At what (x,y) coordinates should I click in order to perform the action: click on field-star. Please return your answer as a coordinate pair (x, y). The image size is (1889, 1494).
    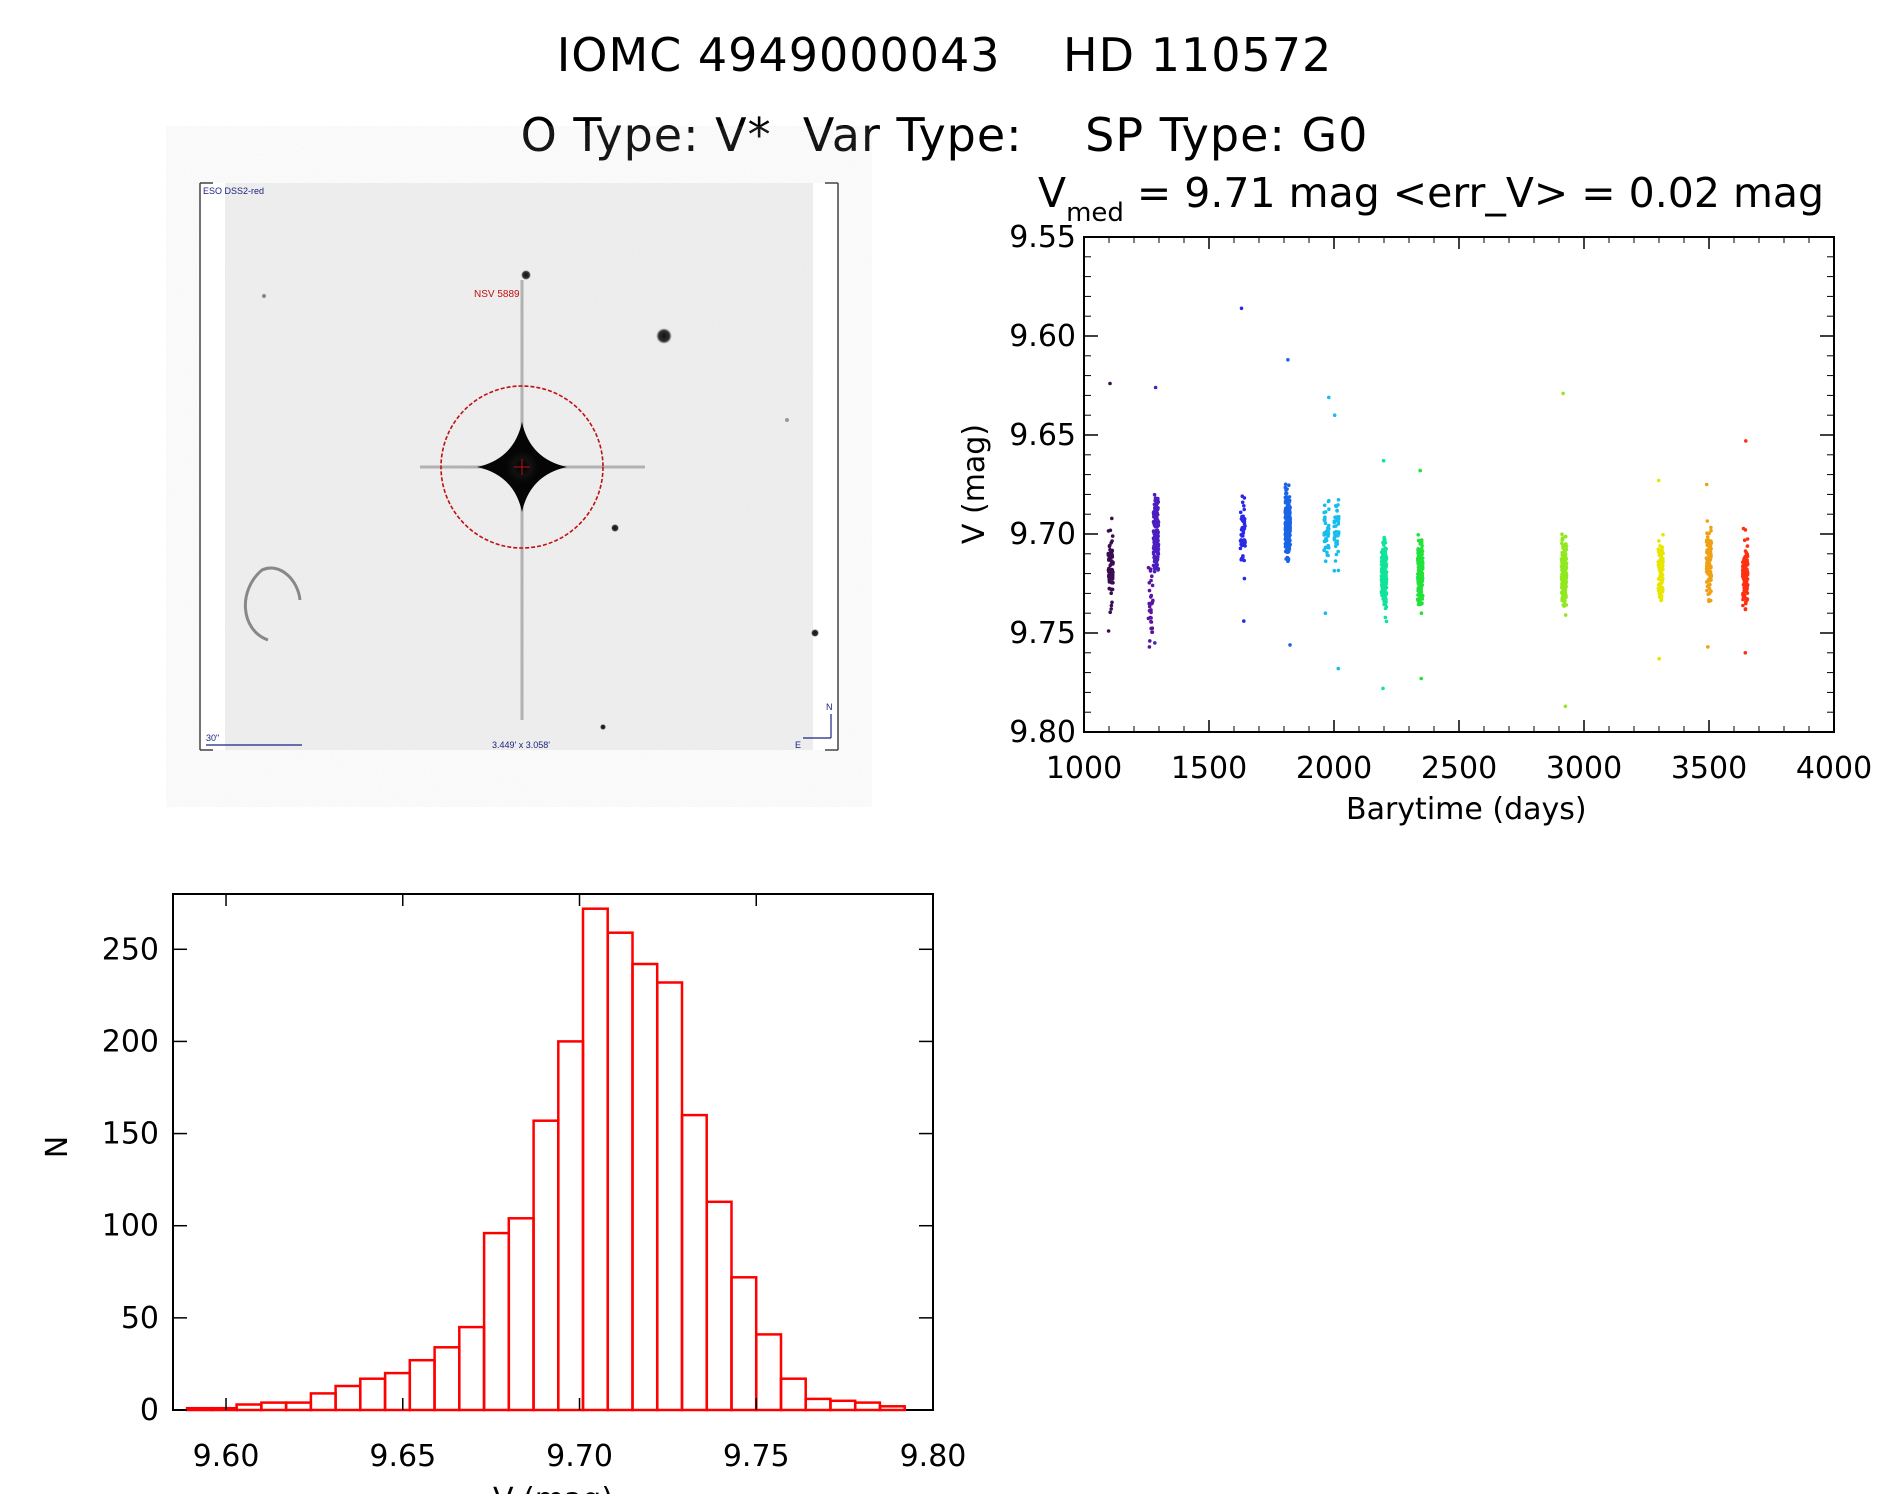
    Looking at the image, I should click on (615, 528).